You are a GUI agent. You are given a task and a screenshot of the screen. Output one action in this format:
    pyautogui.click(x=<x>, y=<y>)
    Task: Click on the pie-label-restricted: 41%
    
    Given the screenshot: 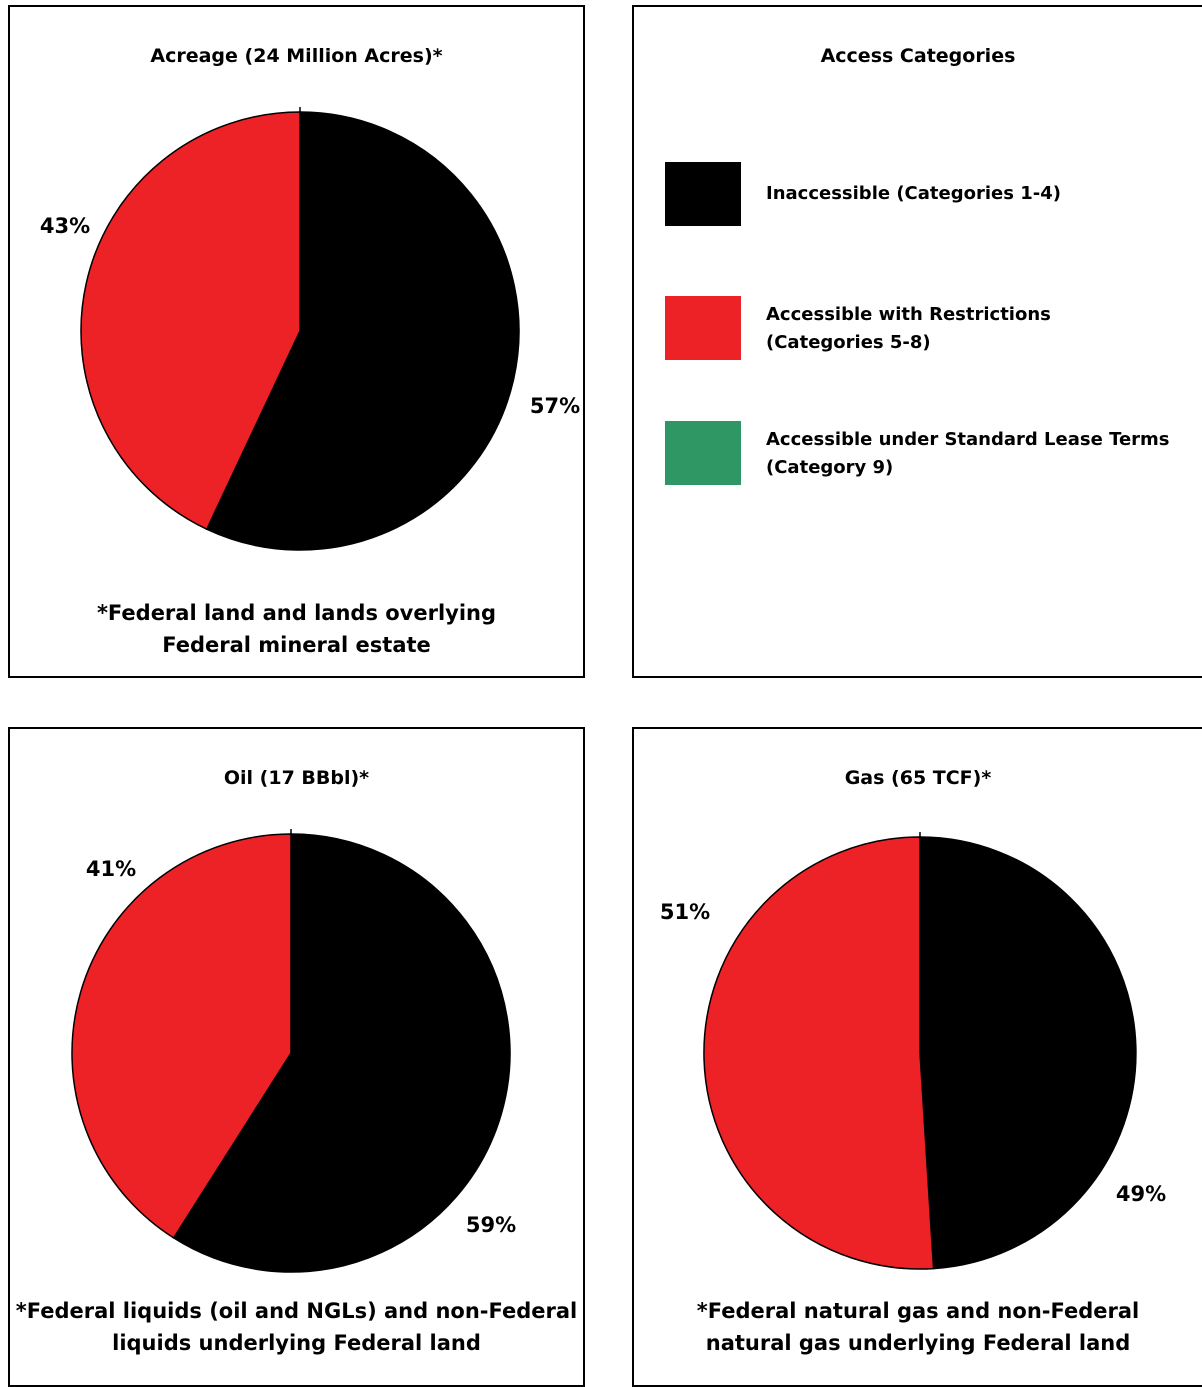 What is the action you would take?
    pyautogui.click(x=111, y=869)
    